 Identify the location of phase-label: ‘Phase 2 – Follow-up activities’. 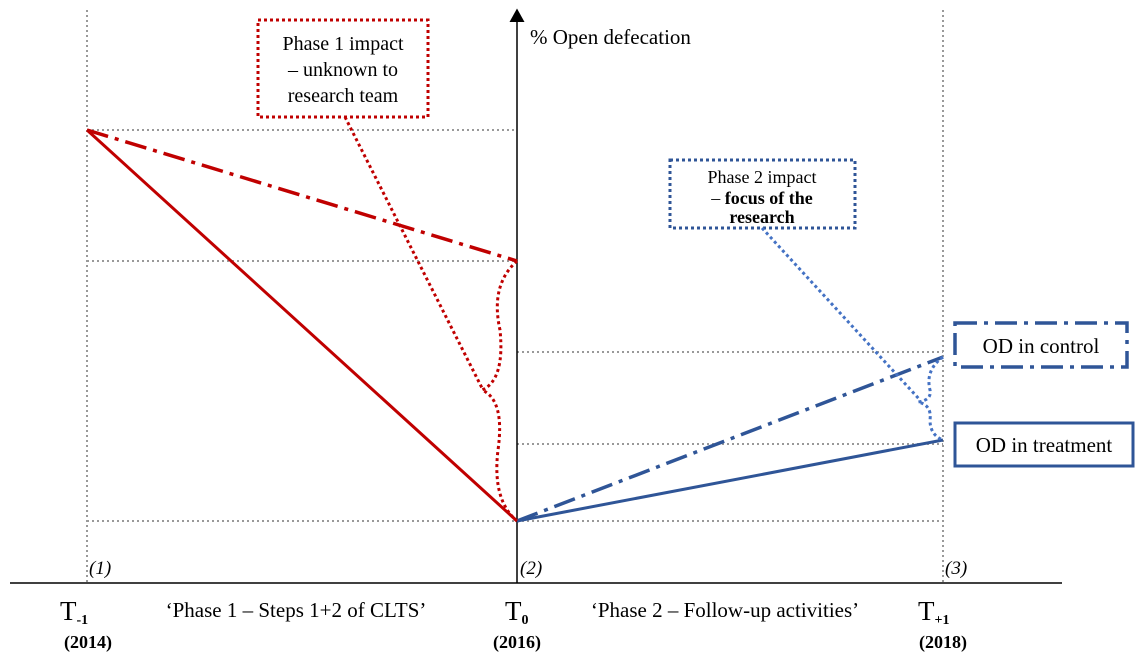
(725, 610).